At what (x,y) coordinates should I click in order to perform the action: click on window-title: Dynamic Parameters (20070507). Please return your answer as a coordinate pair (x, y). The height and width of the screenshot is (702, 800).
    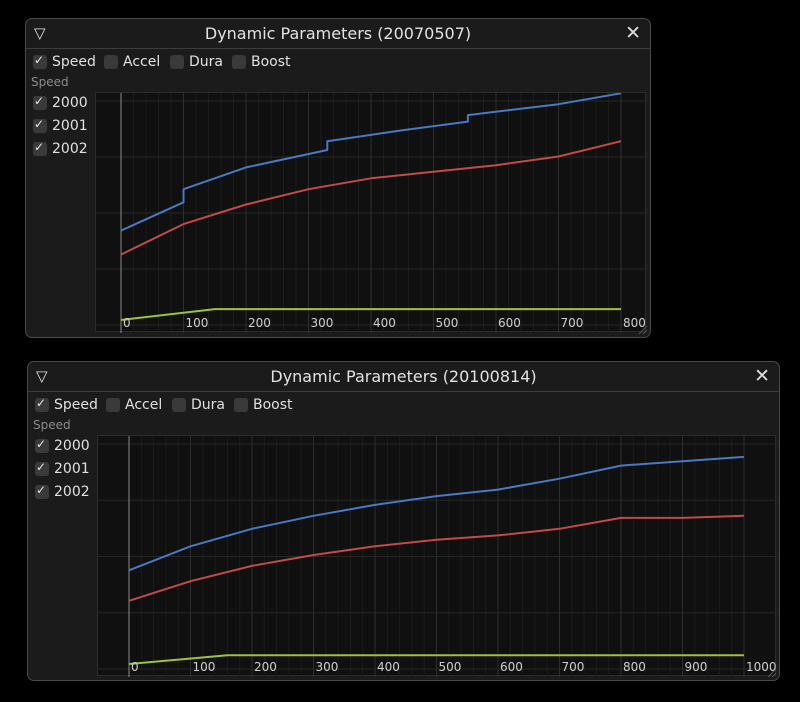
    Looking at the image, I should click on (338, 33).